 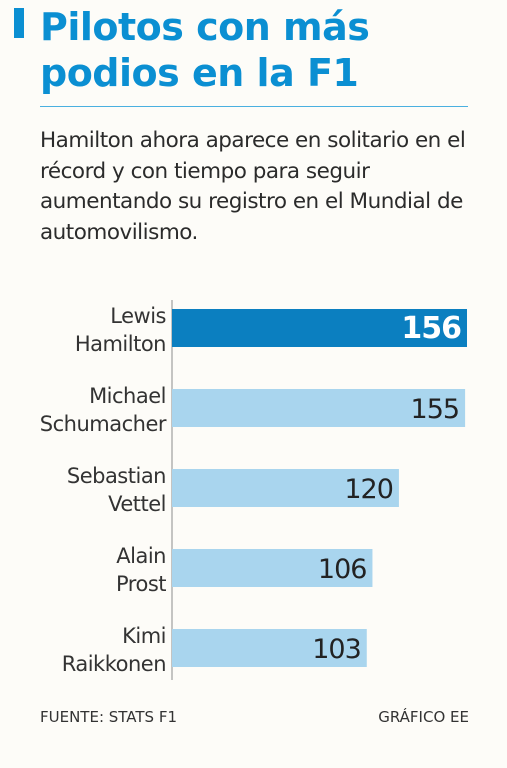 What do you see at coordinates (435, 409) in the screenshot?
I see `bar-value-label-1: 155` at bounding box center [435, 409].